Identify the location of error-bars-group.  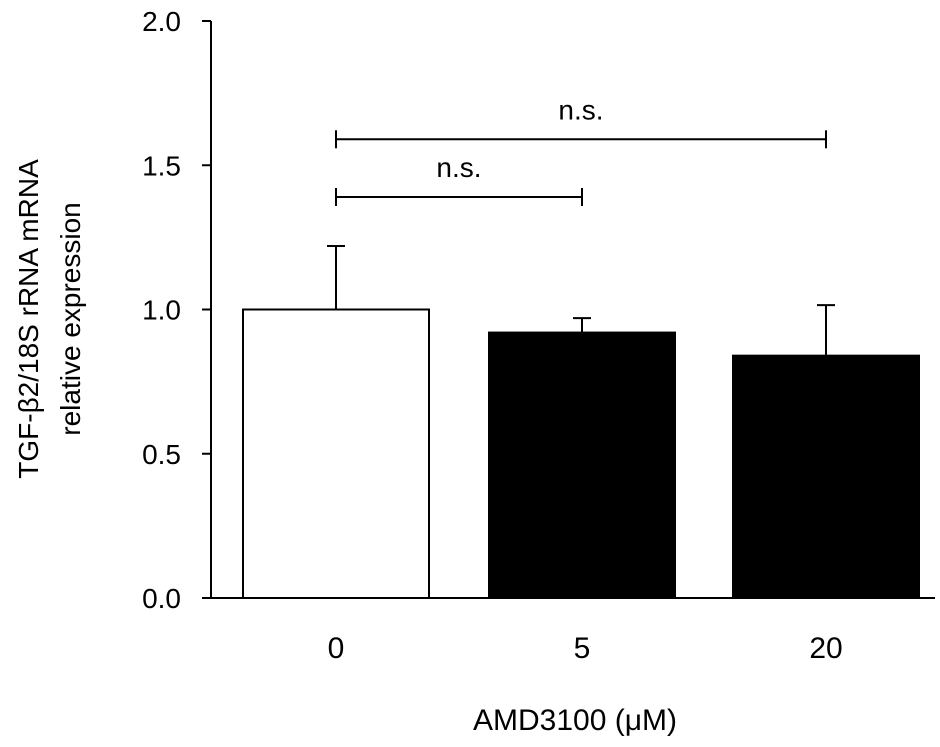
(581, 300).